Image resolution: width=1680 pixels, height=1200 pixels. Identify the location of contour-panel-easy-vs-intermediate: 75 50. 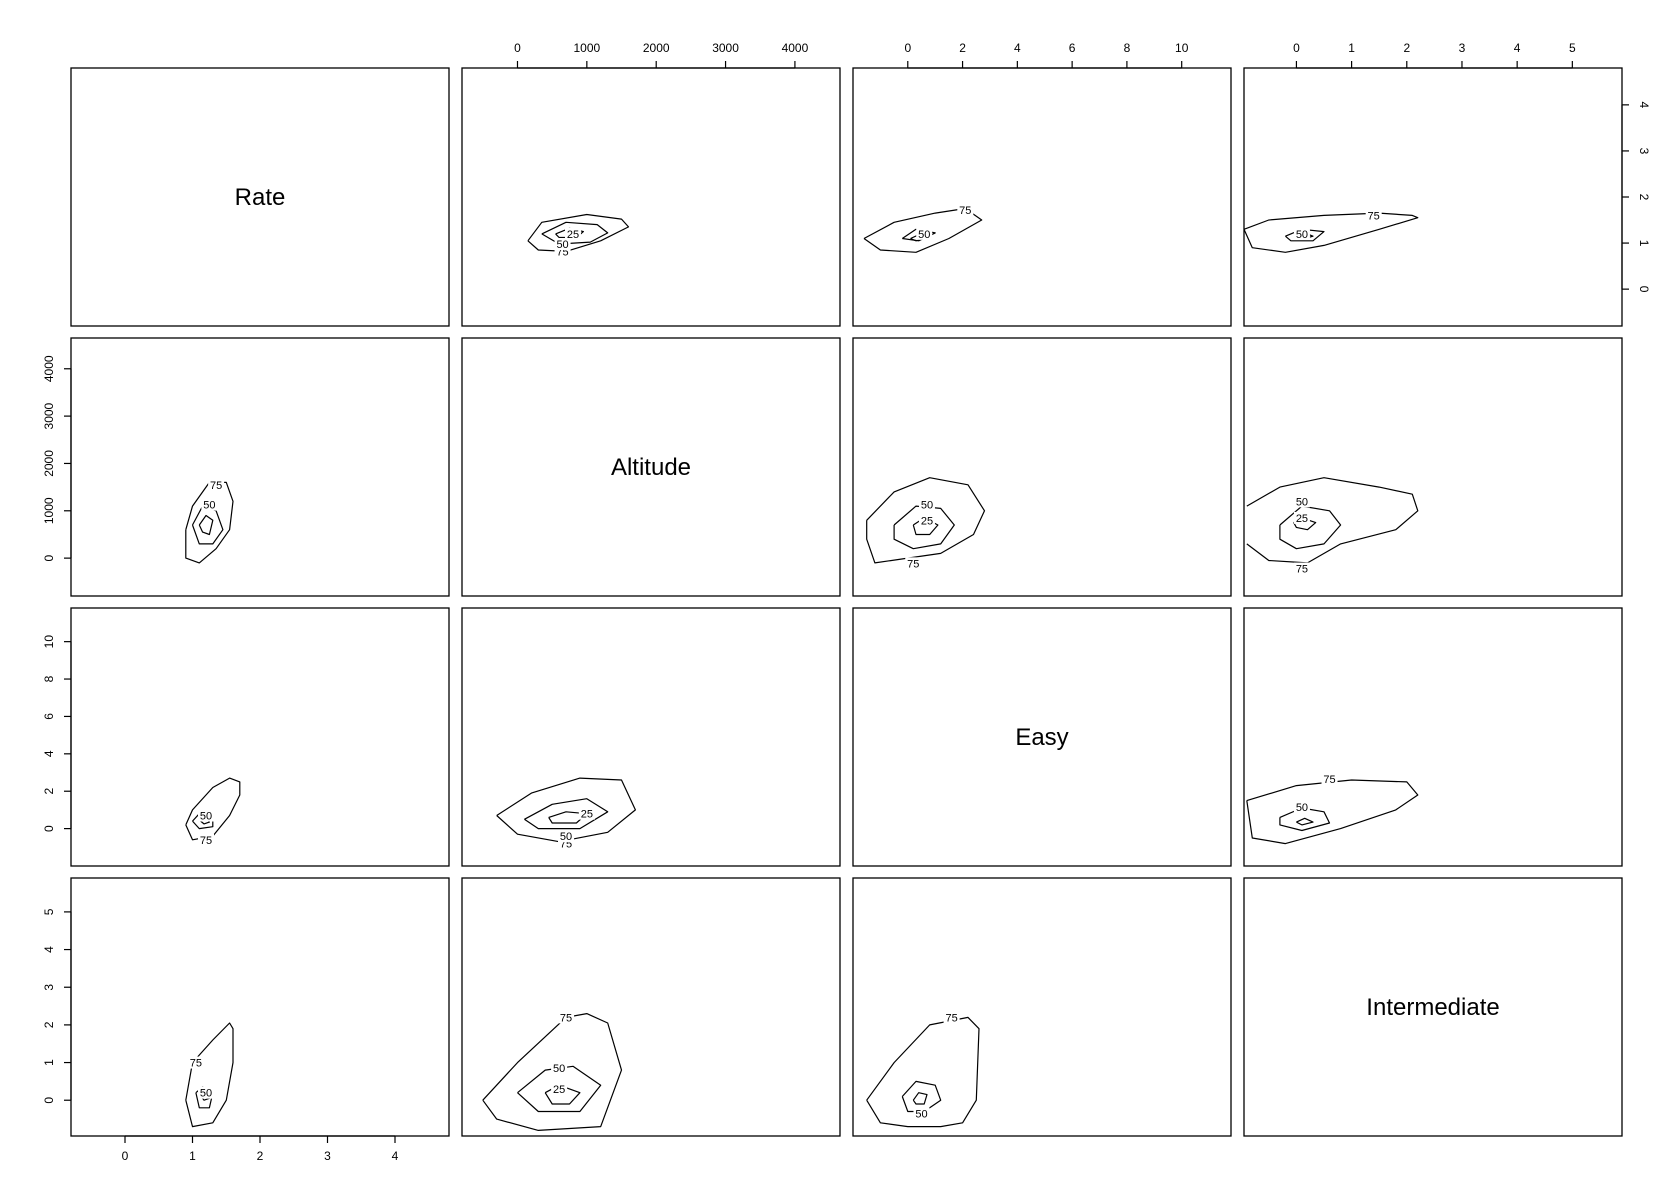
(1332, 809).